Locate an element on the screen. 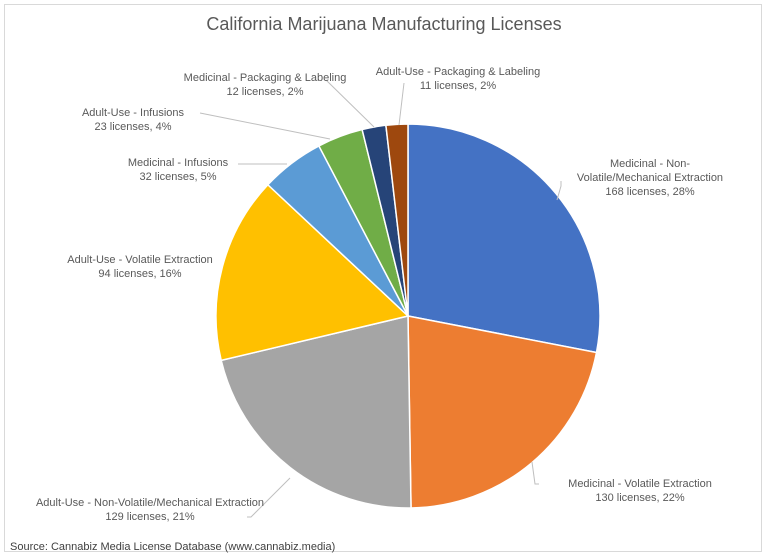  data-label: 32 licenses, 5% is located at coordinates (177, 177).